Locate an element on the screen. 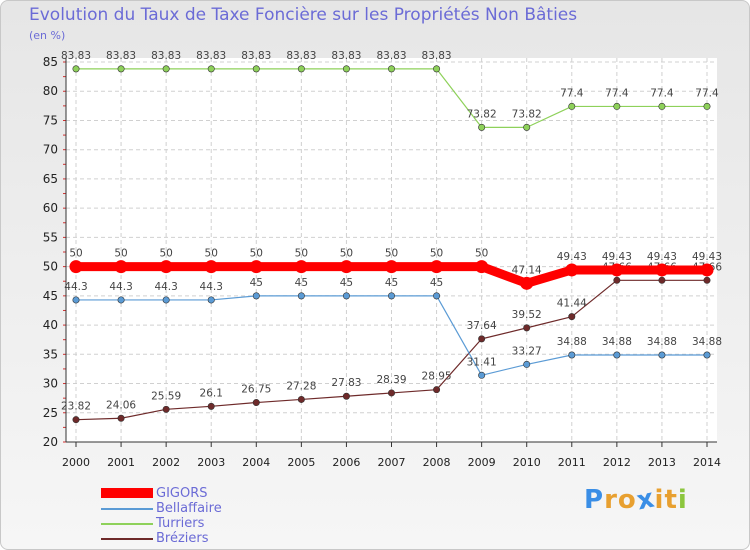 Image resolution: width=750 pixels, height=550 pixels. y-tick-label: 30 is located at coordinates (50, 384).